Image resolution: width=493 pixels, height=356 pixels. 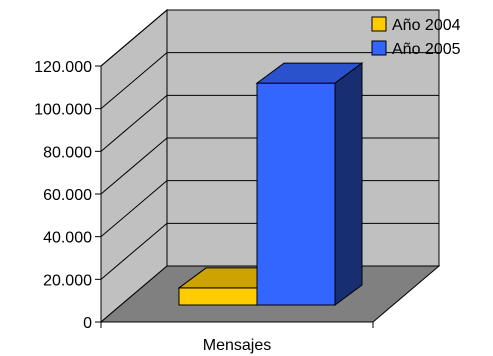 What do you see at coordinates (67, 238) in the screenshot?
I see `y-tick-label: 40.000` at bounding box center [67, 238].